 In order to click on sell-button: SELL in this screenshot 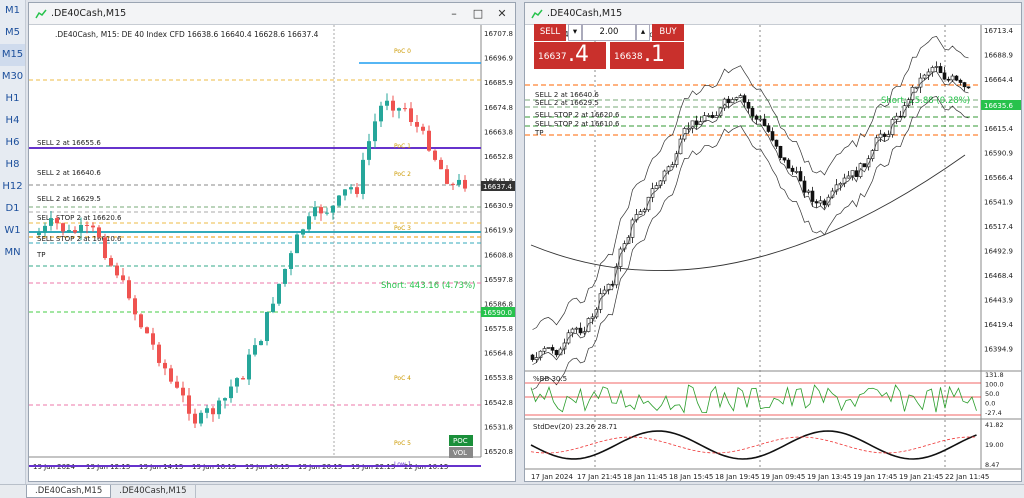, I will do `click(550, 32)`.